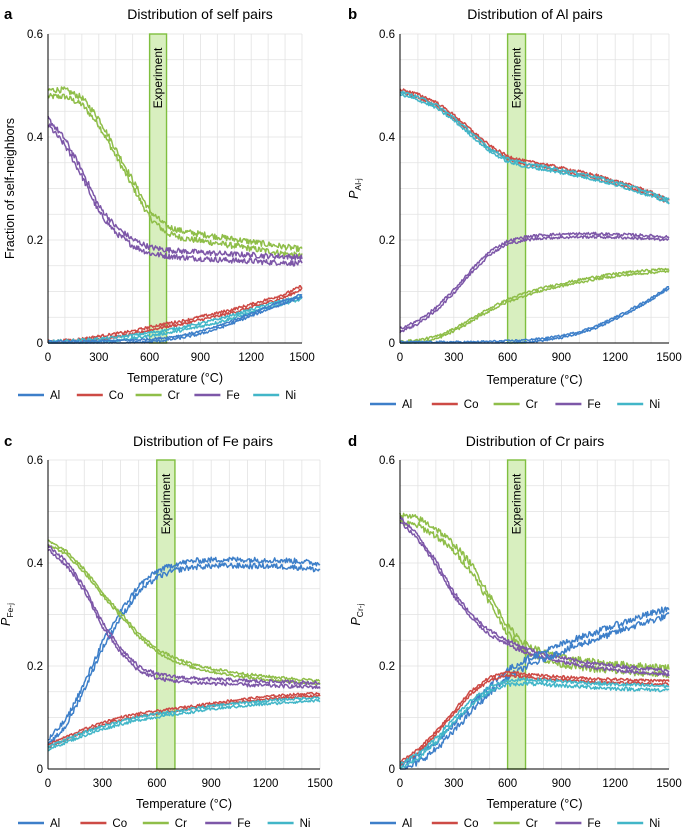  I want to click on series-al, so click(184, 651).